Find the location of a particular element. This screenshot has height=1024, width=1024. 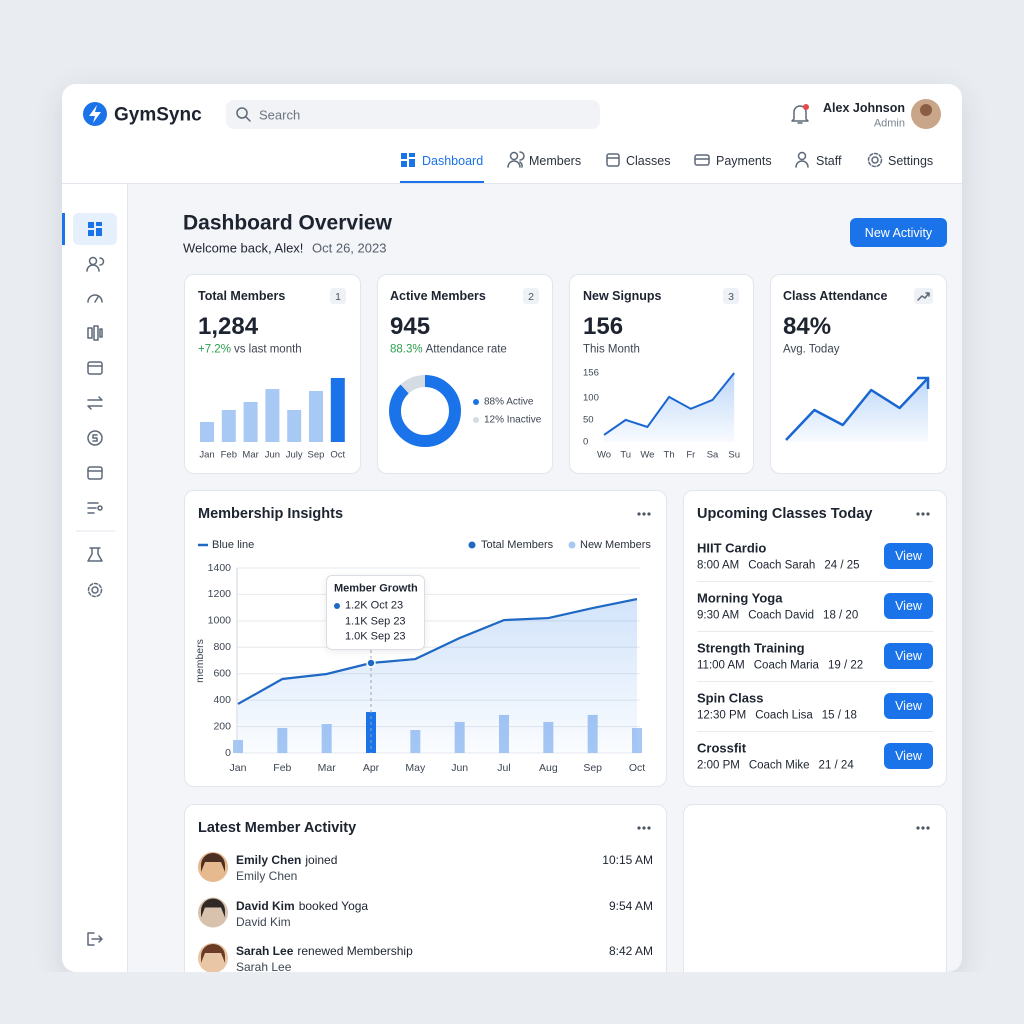

card-title: Latest Member Activity is located at coordinates (277, 827).